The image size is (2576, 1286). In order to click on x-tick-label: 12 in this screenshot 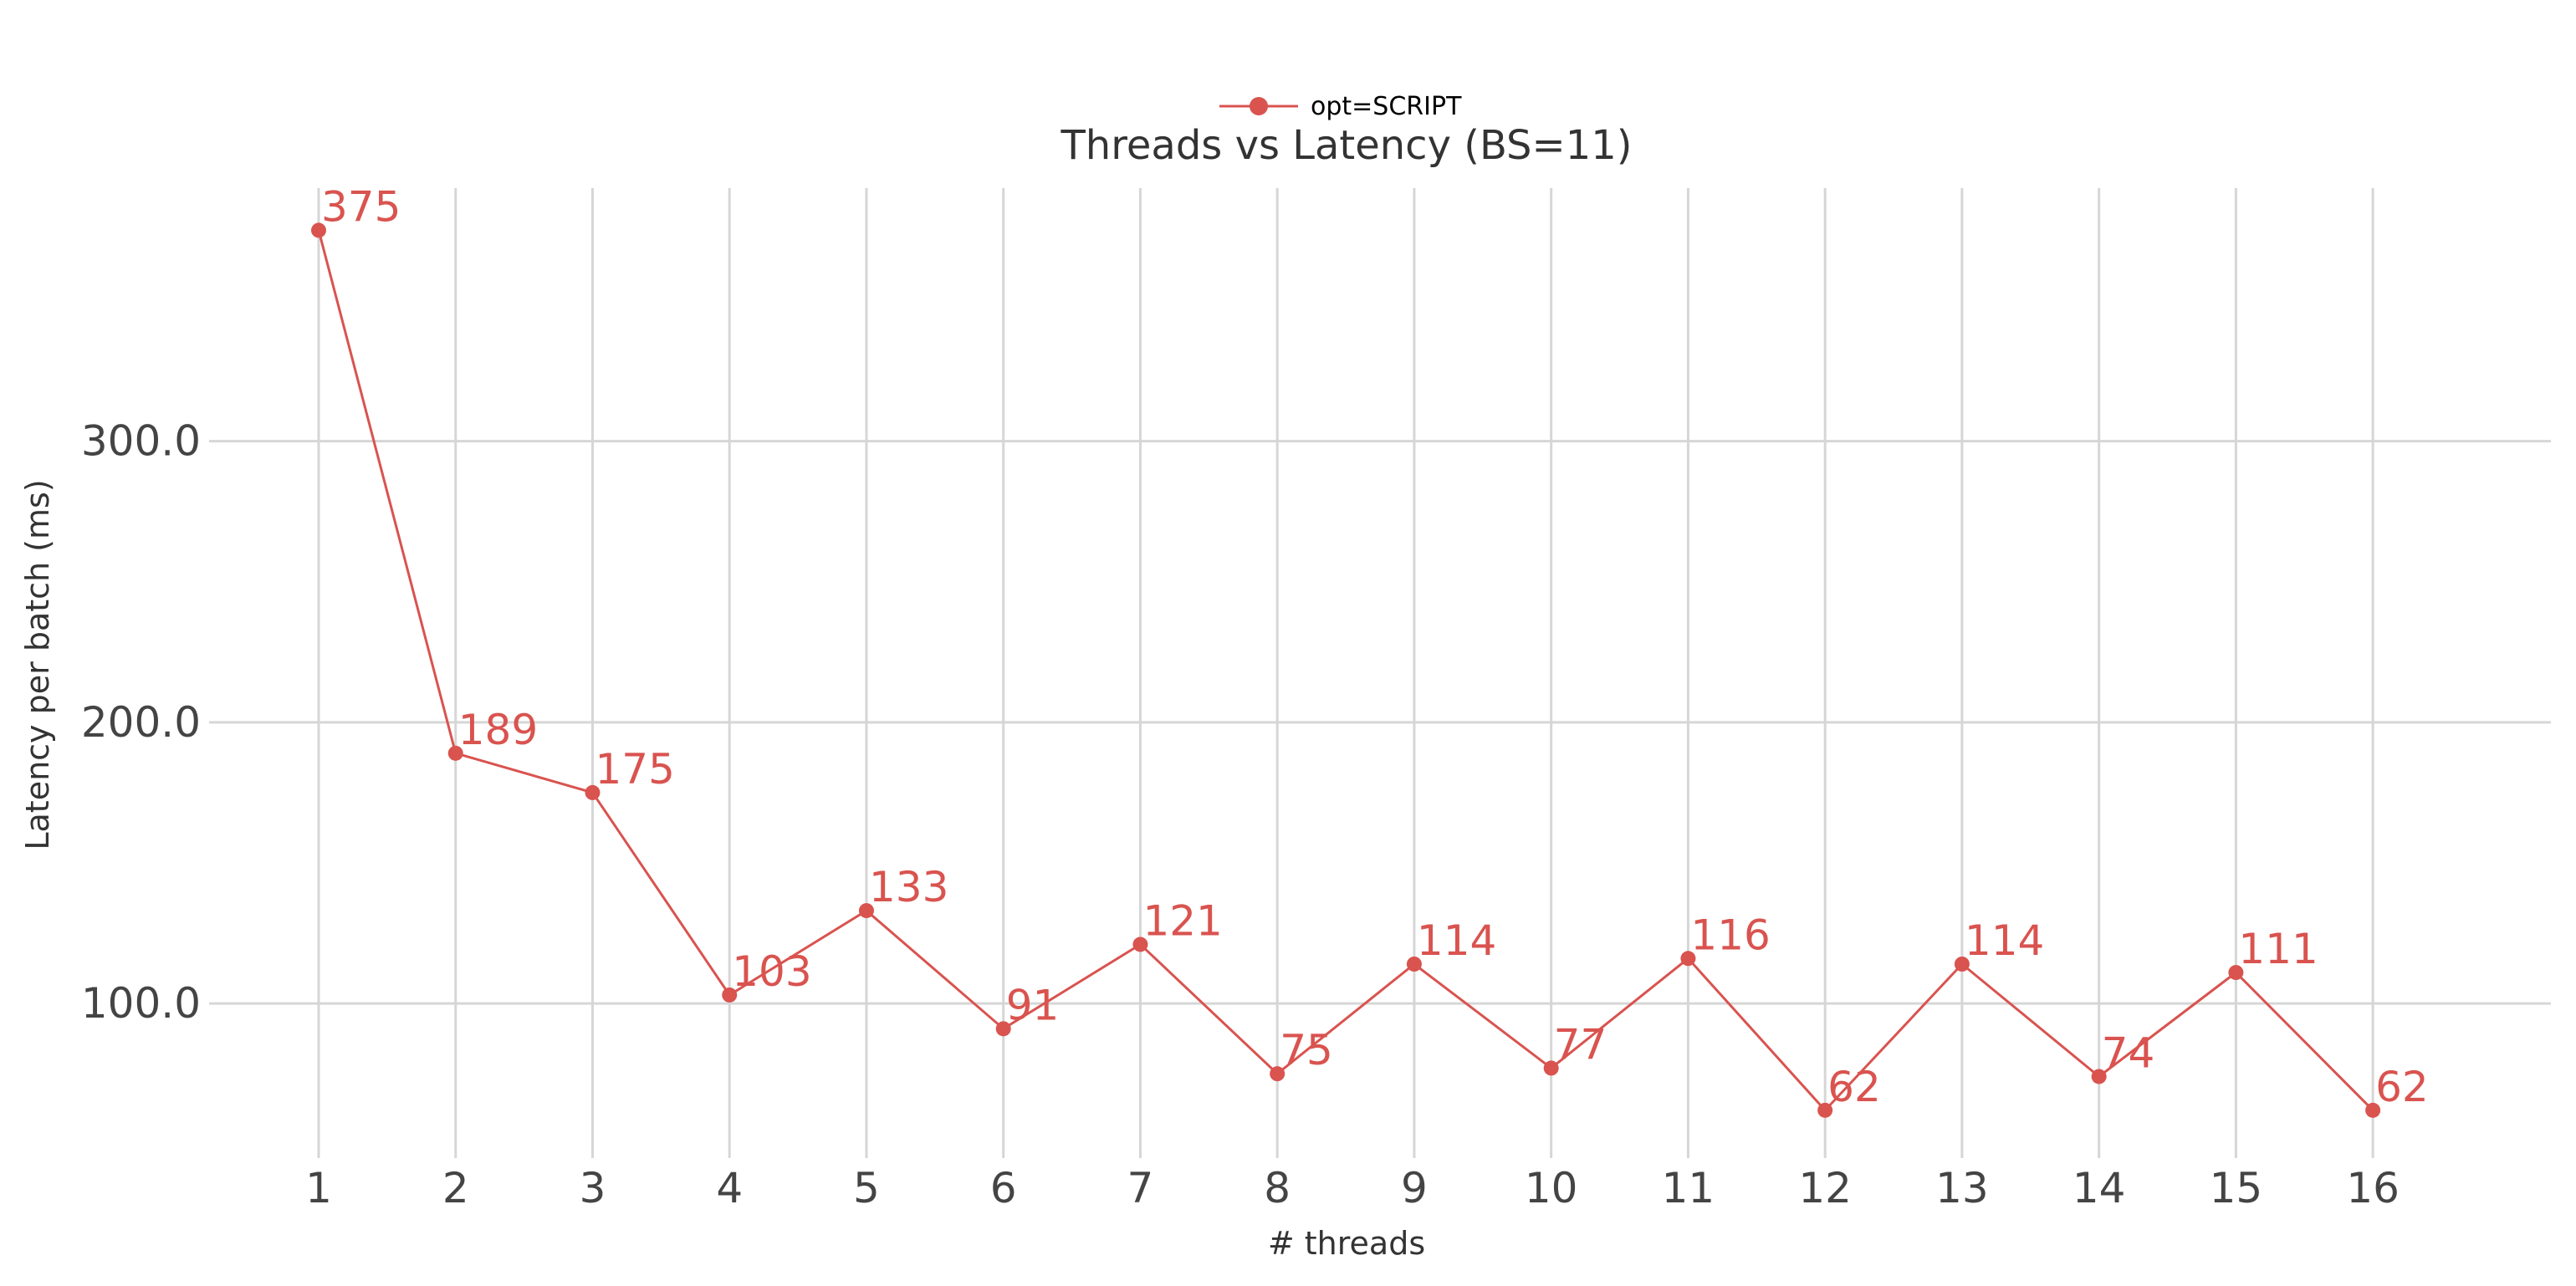, I will do `click(1825, 1188)`.